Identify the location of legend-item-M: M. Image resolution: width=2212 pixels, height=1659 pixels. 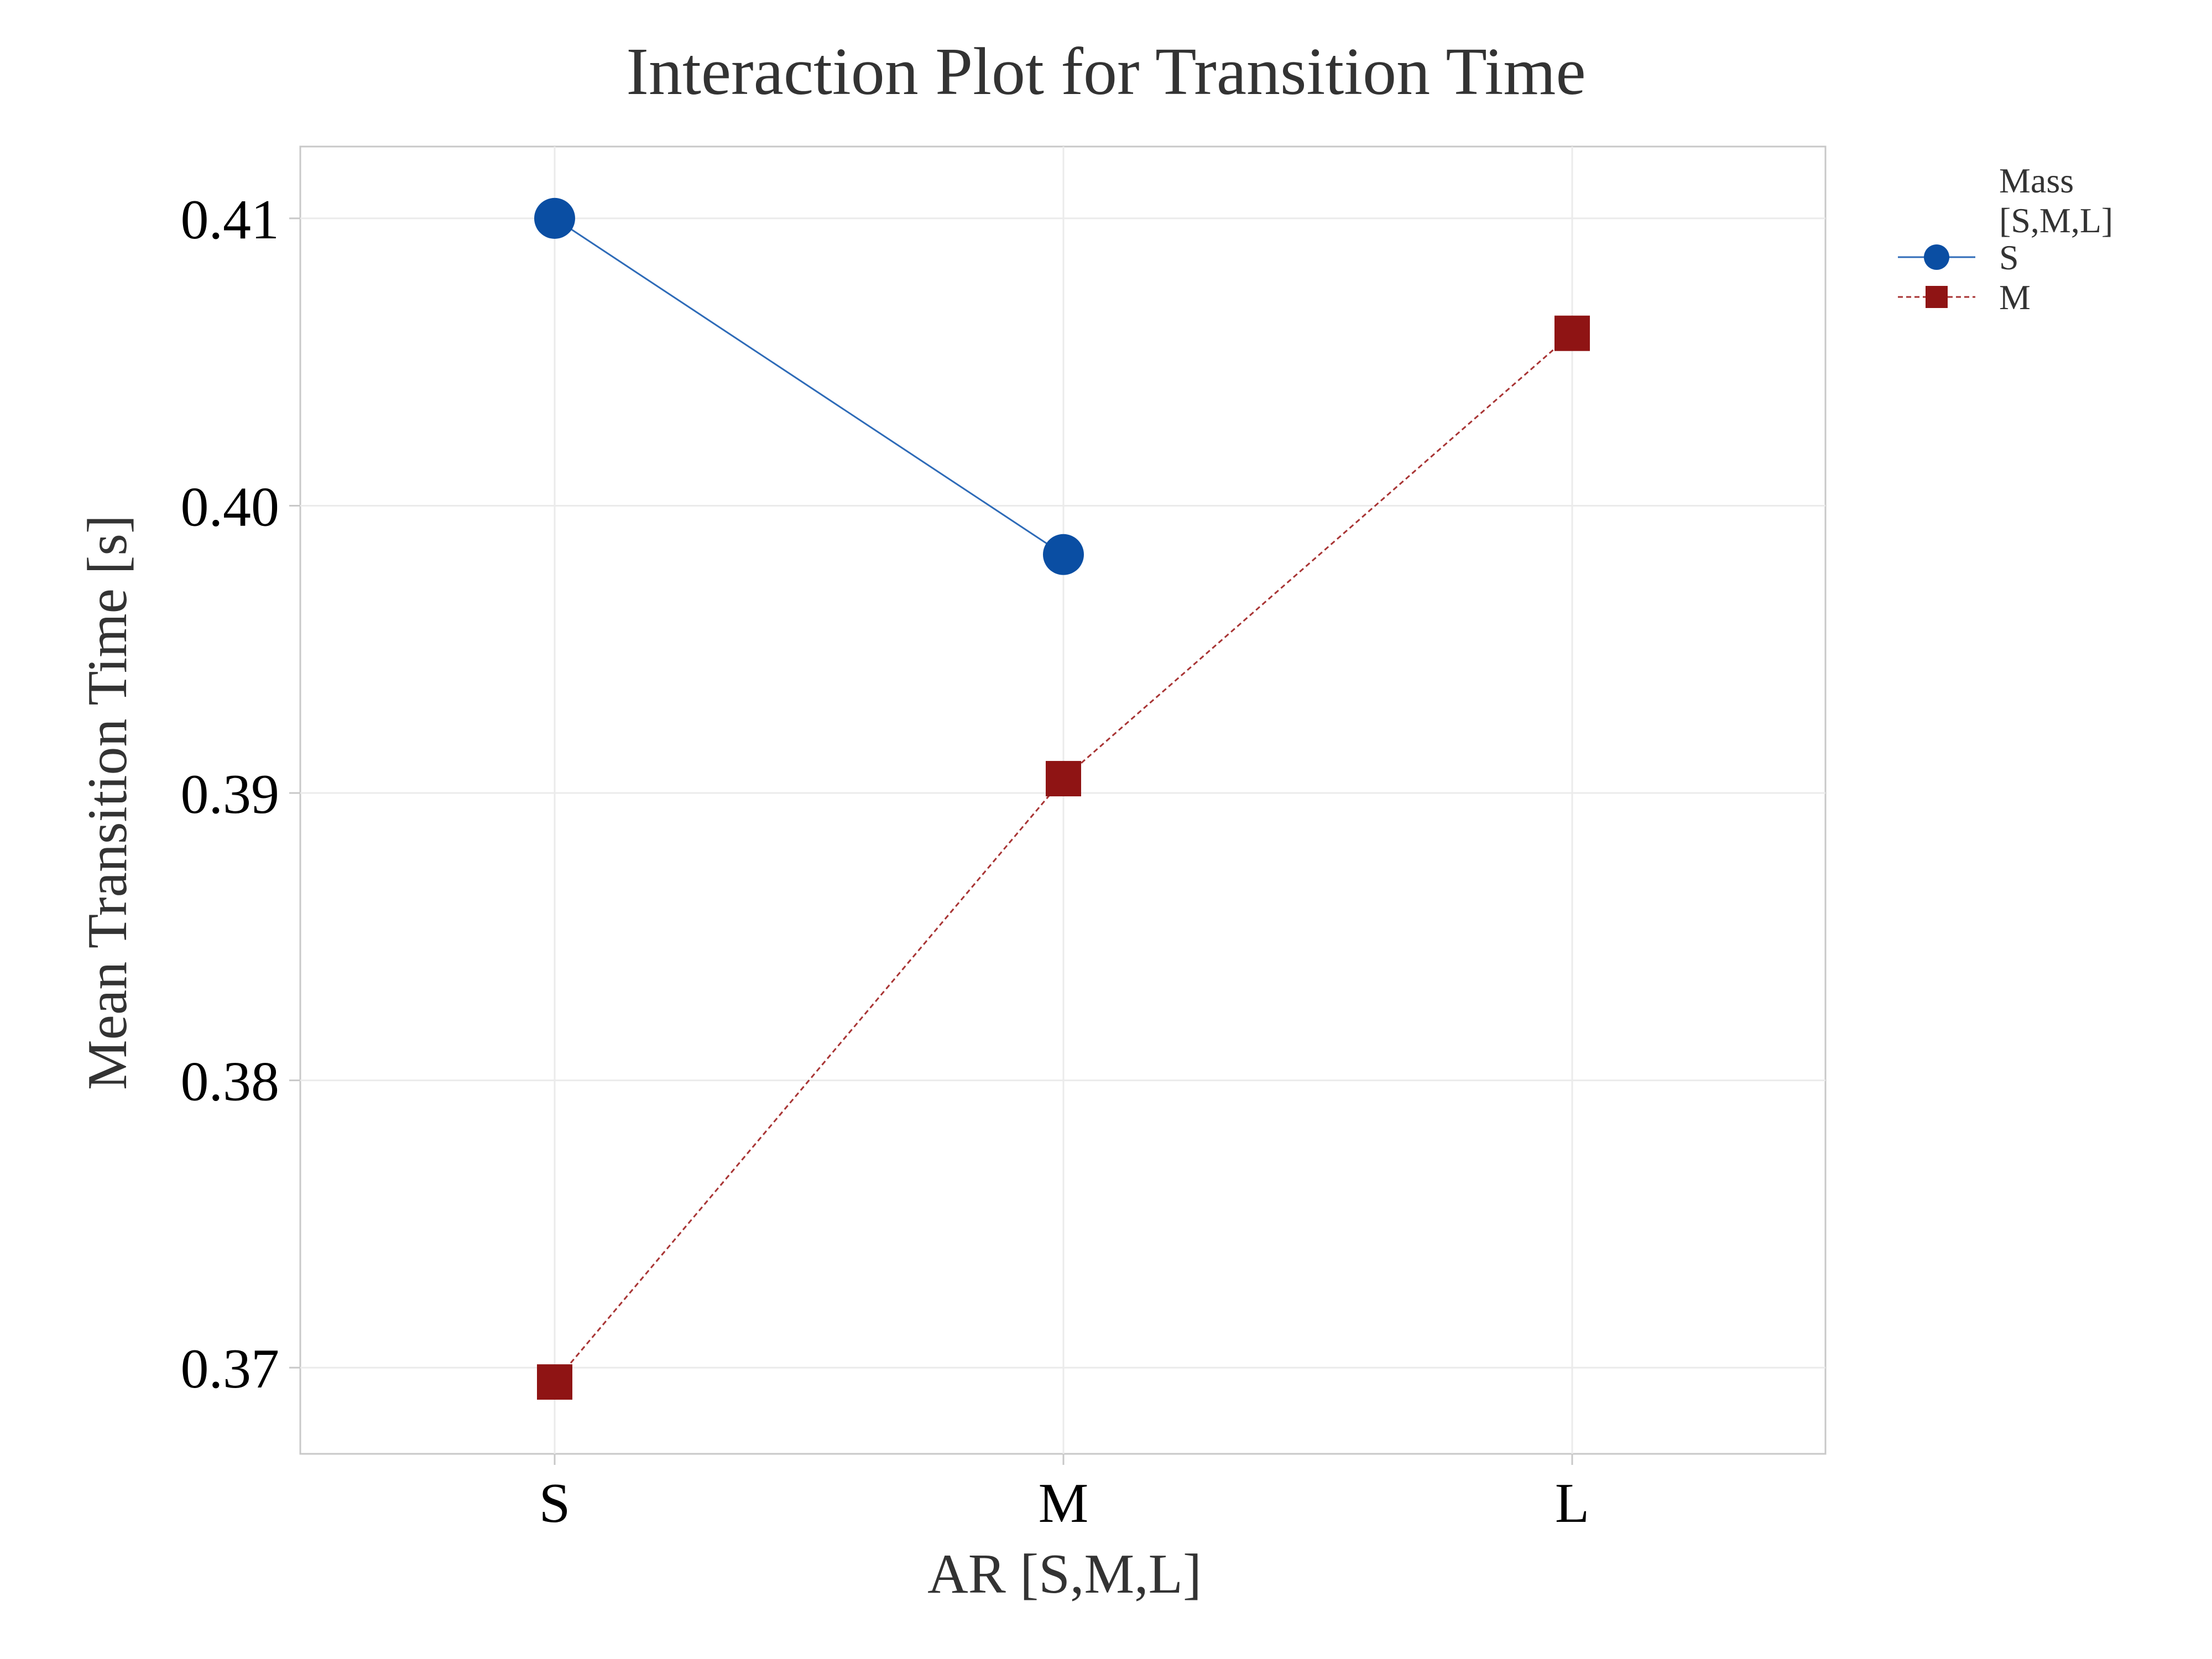
(1965, 298).